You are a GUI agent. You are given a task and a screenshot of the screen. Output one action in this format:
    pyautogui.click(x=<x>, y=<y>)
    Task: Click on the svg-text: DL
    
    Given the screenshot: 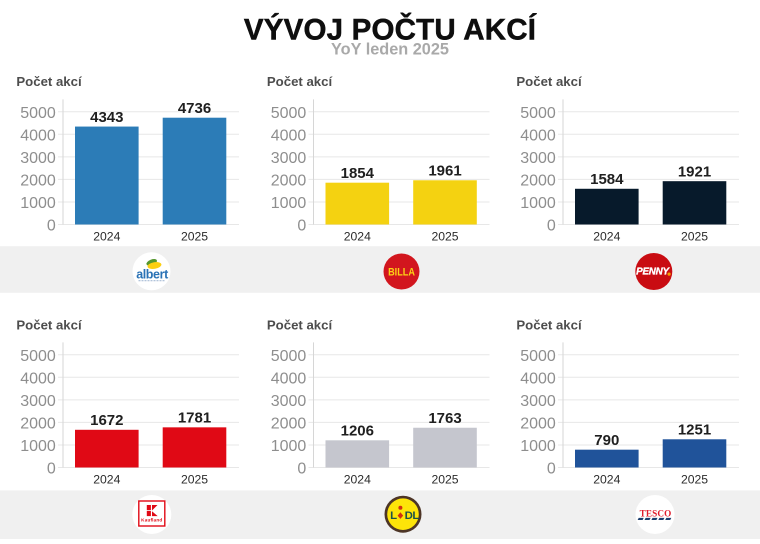 What is the action you would take?
    pyautogui.click(x=412, y=516)
    